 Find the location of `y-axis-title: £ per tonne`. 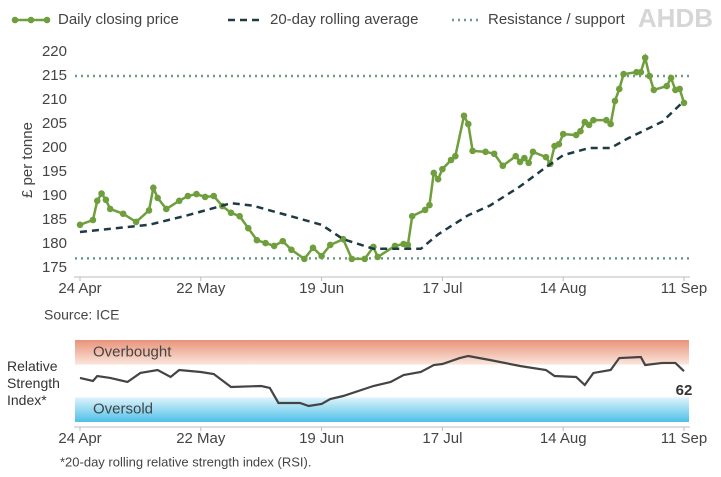

y-axis-title: £ per tonne is located at coordinates (27, 160).